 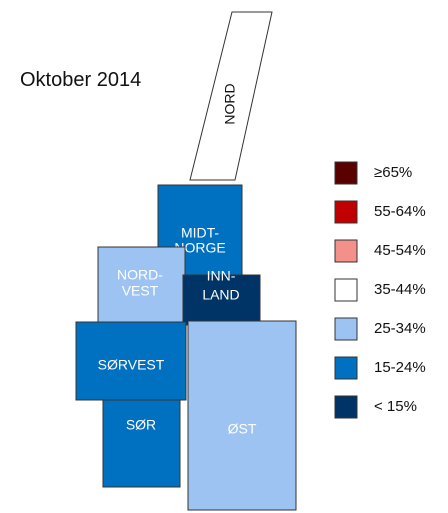 I want to click on region-label: VEST, so click(x=140, y=291).